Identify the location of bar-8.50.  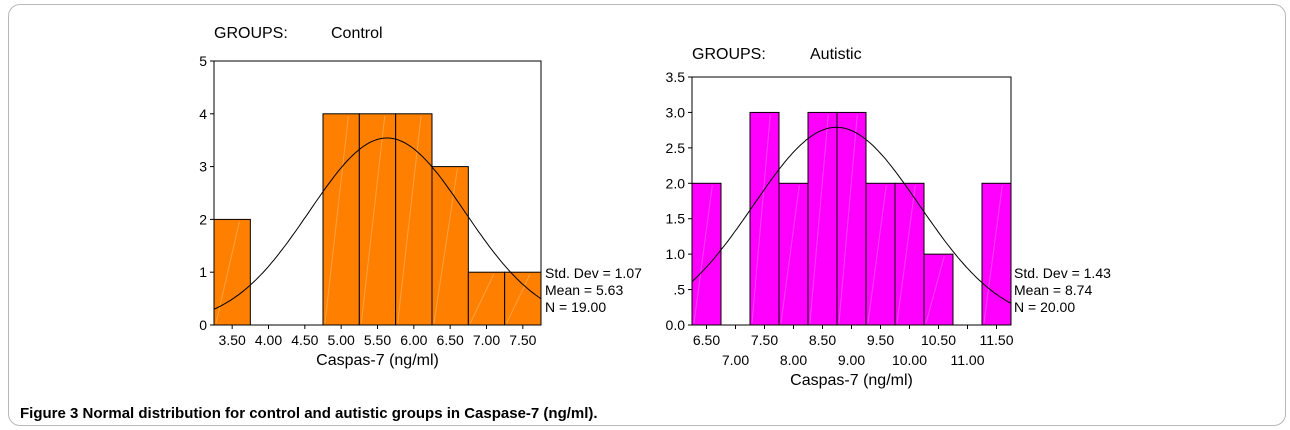
(822, 218).